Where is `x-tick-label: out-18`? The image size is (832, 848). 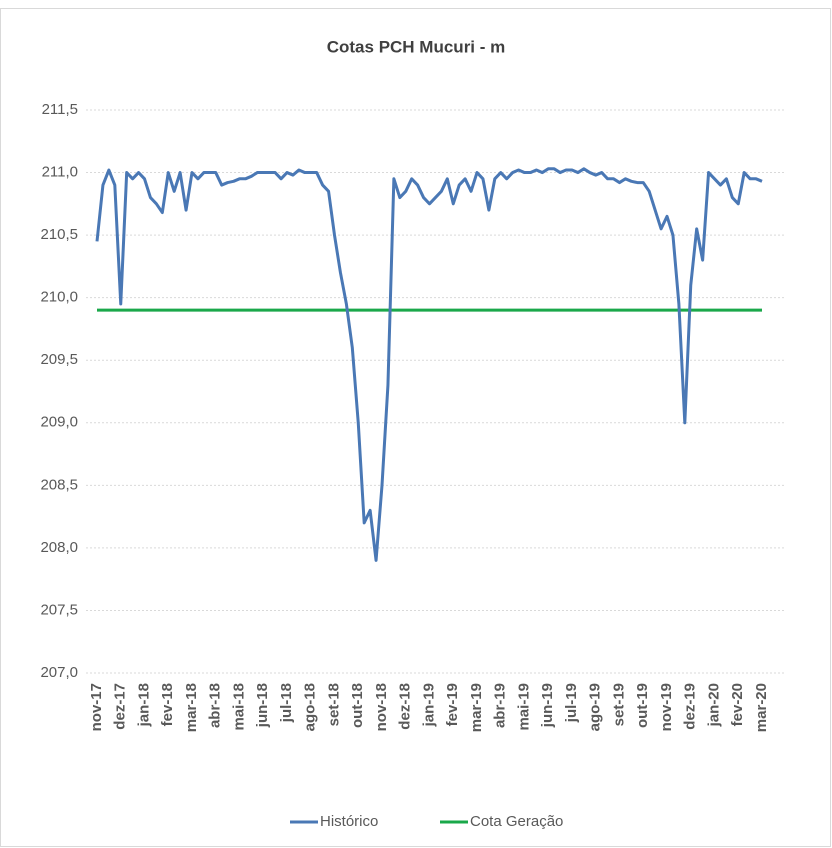
x-tick-label: out-18 is located at coordinates (357, 705).